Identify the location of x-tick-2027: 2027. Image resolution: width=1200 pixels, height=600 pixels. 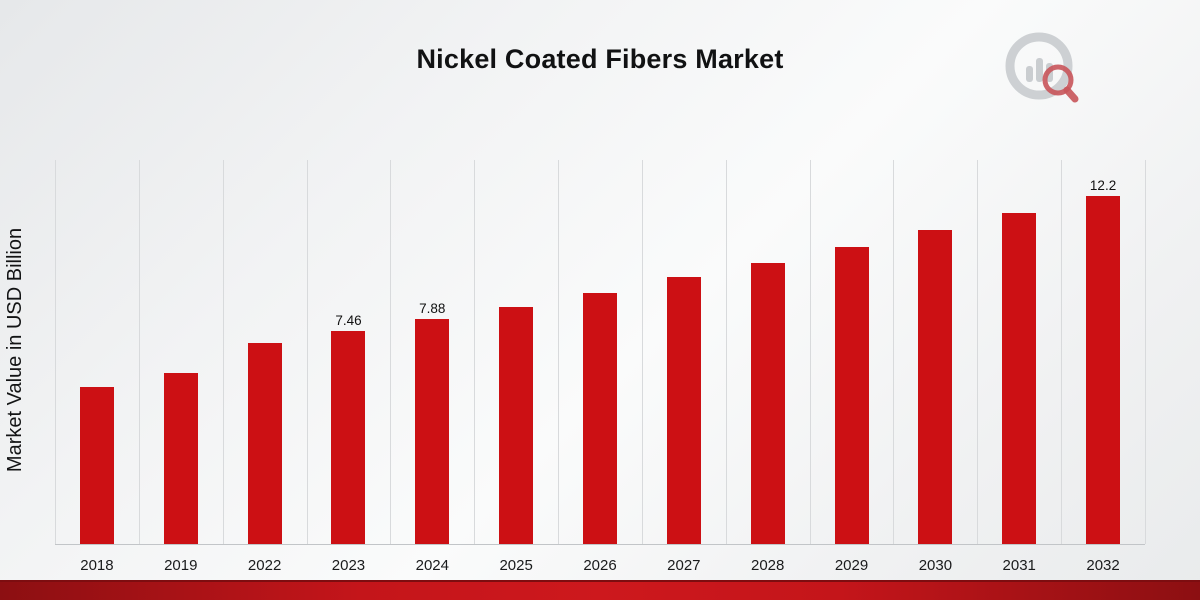
(684, 565).